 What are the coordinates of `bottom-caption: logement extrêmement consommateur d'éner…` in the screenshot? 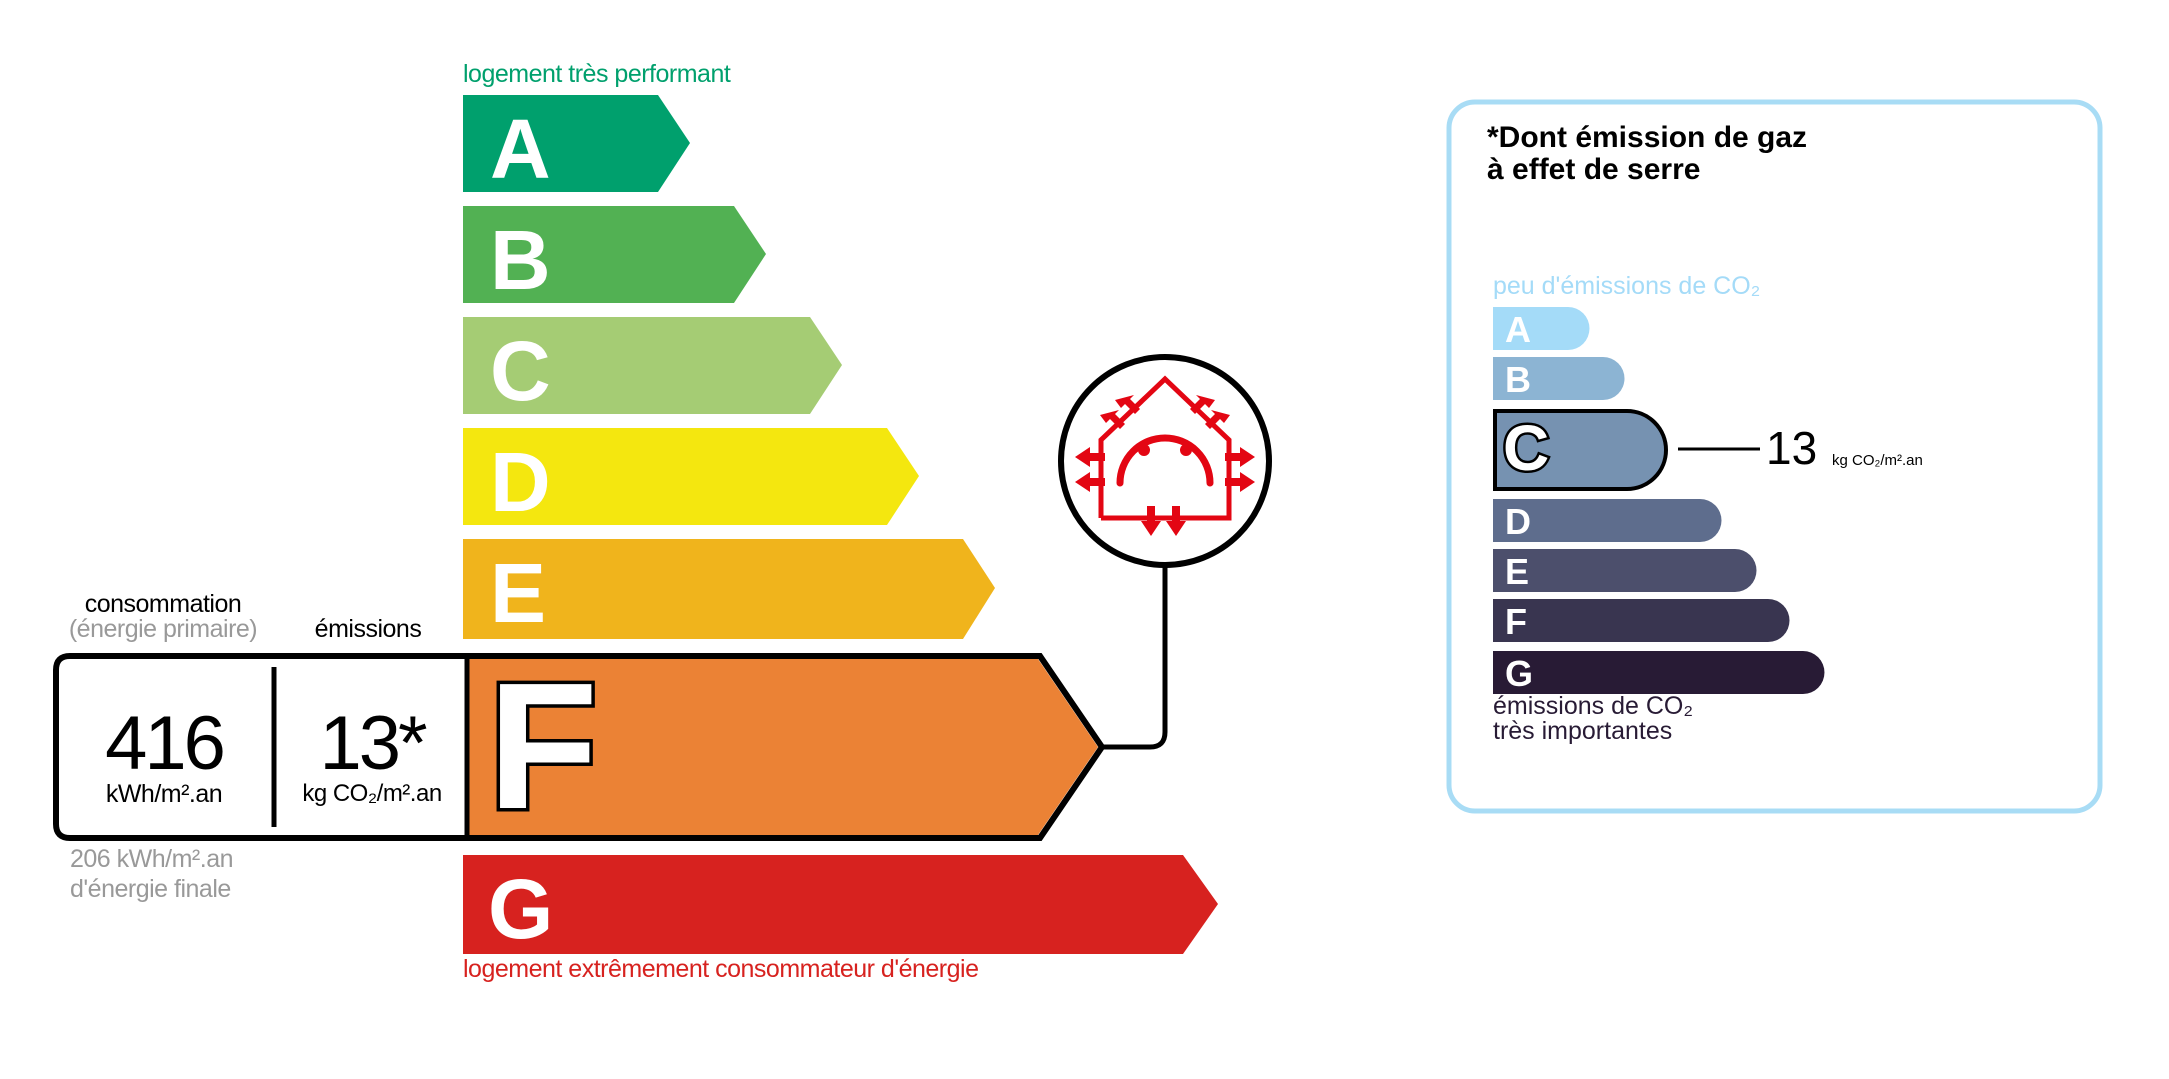 It's located at (721, 969).